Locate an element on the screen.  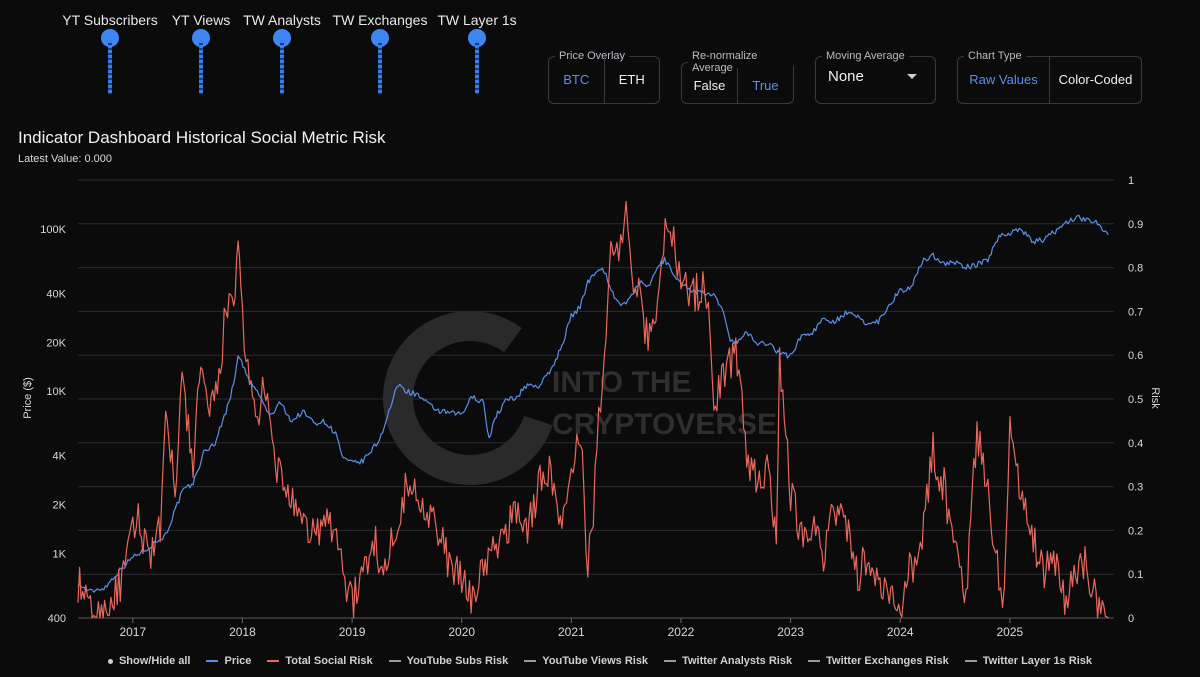
x-tick-label: 2021 is located at coordinates (571, 632).